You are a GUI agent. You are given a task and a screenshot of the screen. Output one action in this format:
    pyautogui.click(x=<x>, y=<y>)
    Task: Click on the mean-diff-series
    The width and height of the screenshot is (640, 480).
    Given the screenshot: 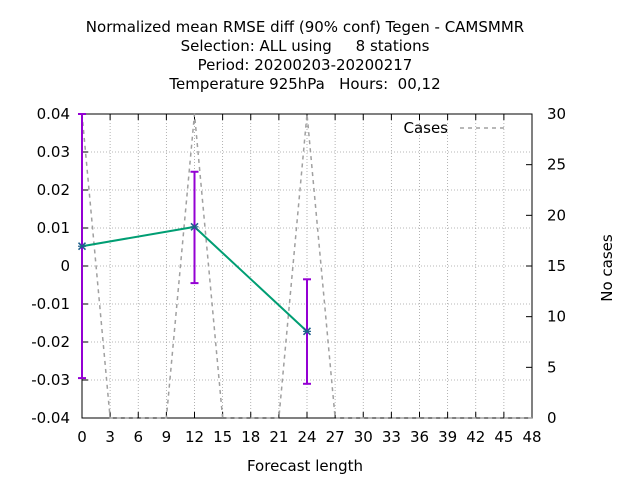 What is the action you would take?
    pyautogui.click(x=194, y=279)
    